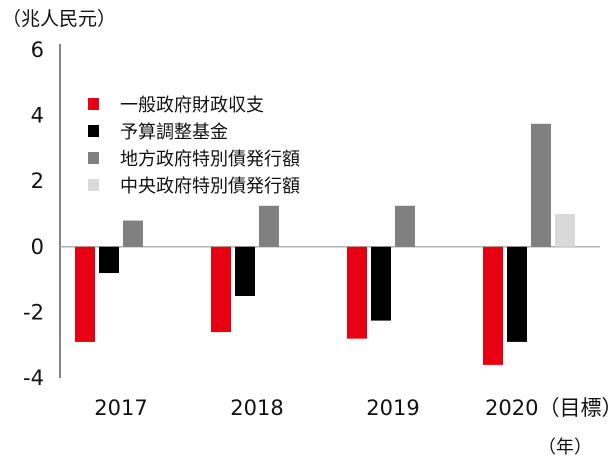 This screenshot has width=613, height=466. What do you see at coordinates (392, 408) in the screenshot?
I see `x-tick-label: 2019` at bounding box center [392, 408].